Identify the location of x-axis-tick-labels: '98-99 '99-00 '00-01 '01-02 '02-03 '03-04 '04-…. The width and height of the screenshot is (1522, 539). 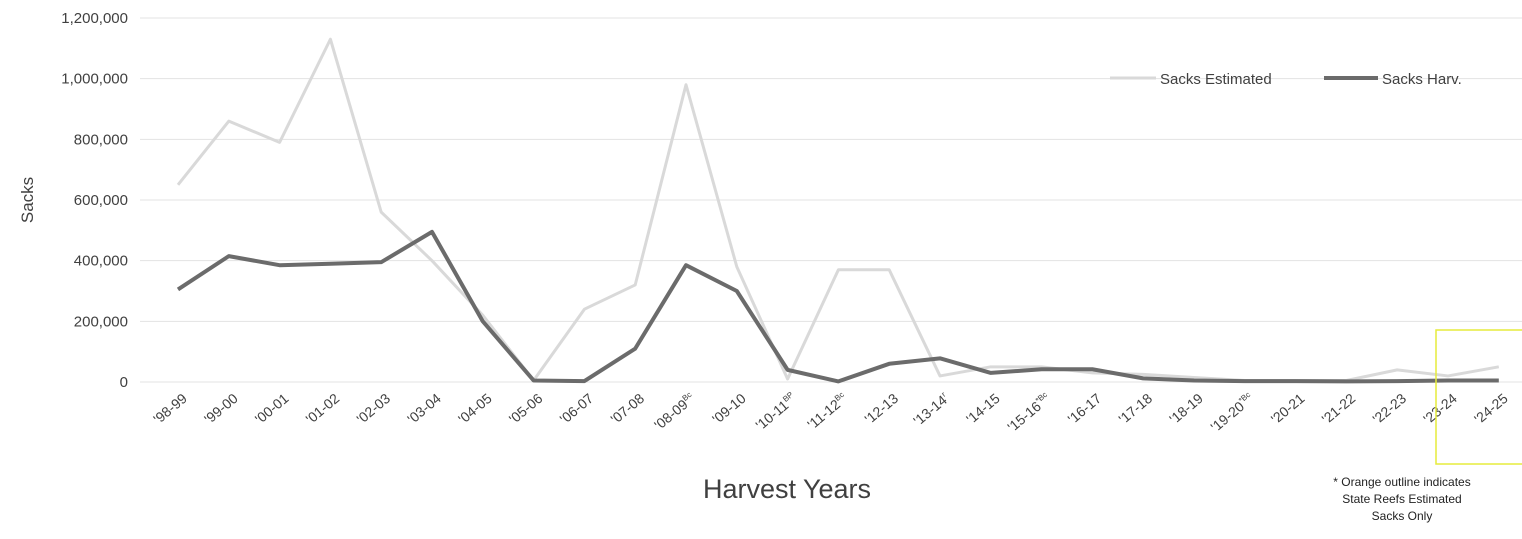
(830, 412).